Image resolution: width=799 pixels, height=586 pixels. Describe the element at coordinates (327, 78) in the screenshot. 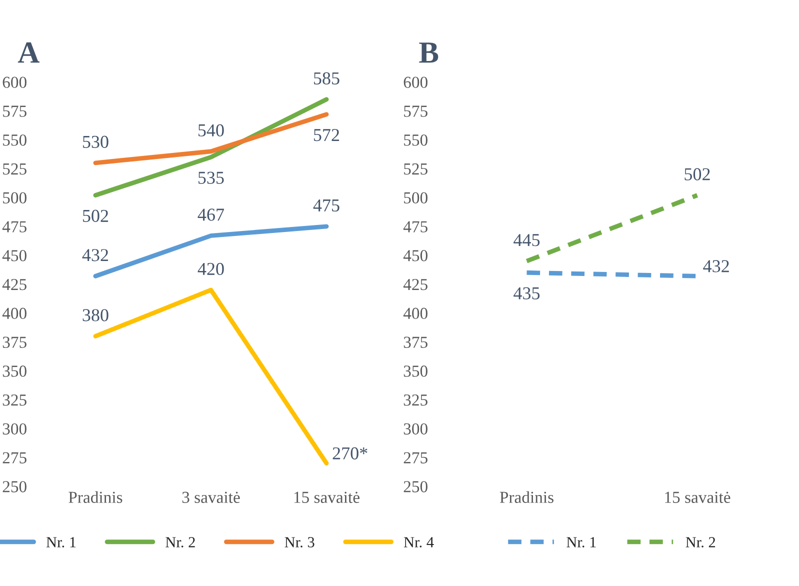

I see `data-label: 585` at that location.